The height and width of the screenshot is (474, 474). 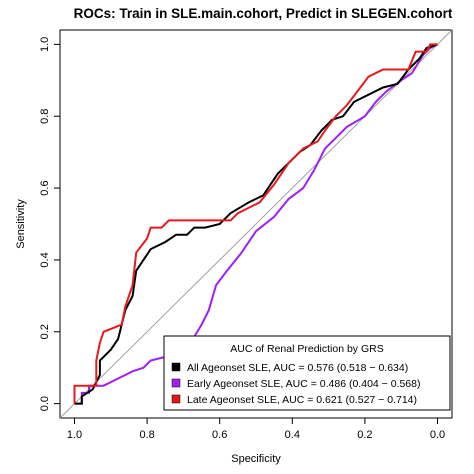 What do you see at coordinates (45, 187) in the screenshot?
I see `y-tick-label: 0.6` at bounding box center [45, 187].